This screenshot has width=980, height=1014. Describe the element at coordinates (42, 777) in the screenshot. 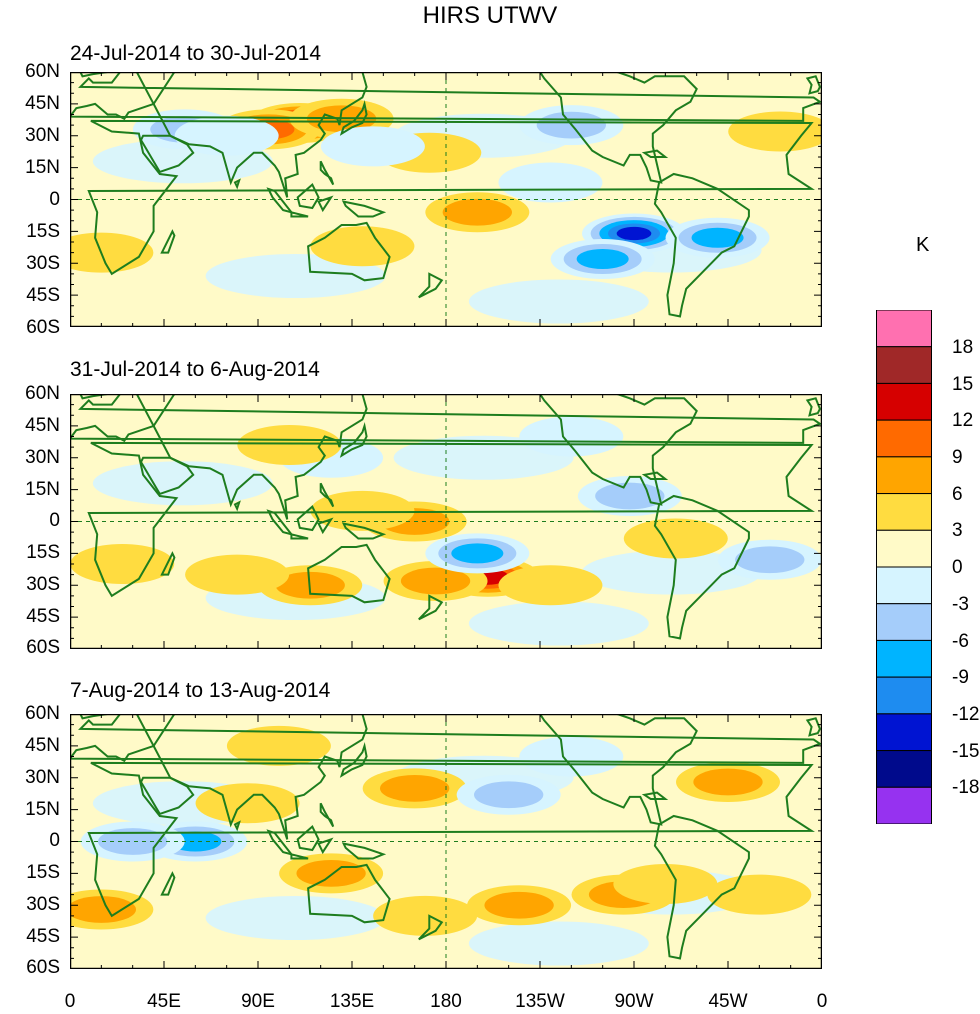

I see `lat-label: 30N` at that location.